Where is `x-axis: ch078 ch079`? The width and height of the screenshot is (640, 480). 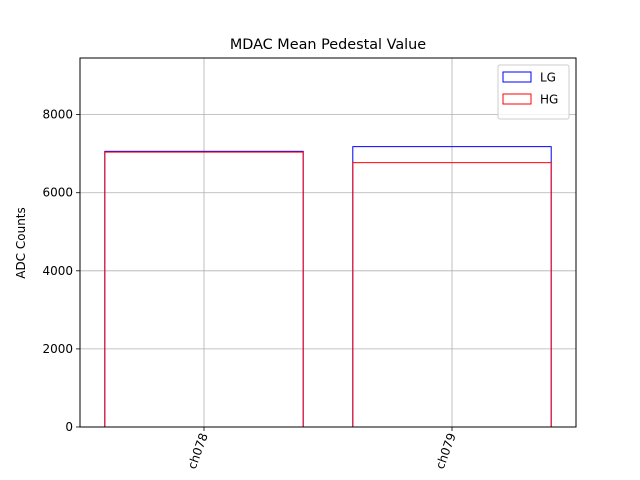
x-axis: ch078 ch079 is located at coordinates (322, 449).